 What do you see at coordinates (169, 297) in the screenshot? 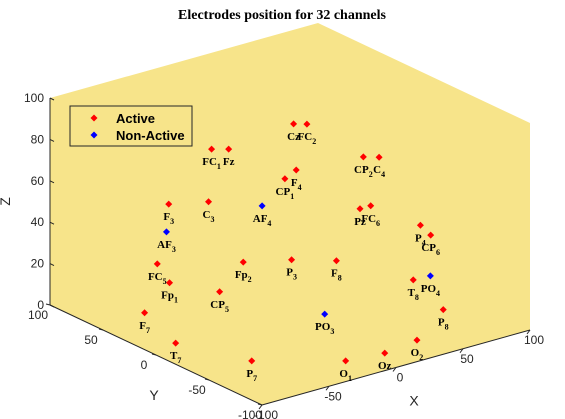
I see `electrode-label: Fp1` at bounding box center [169, 297].